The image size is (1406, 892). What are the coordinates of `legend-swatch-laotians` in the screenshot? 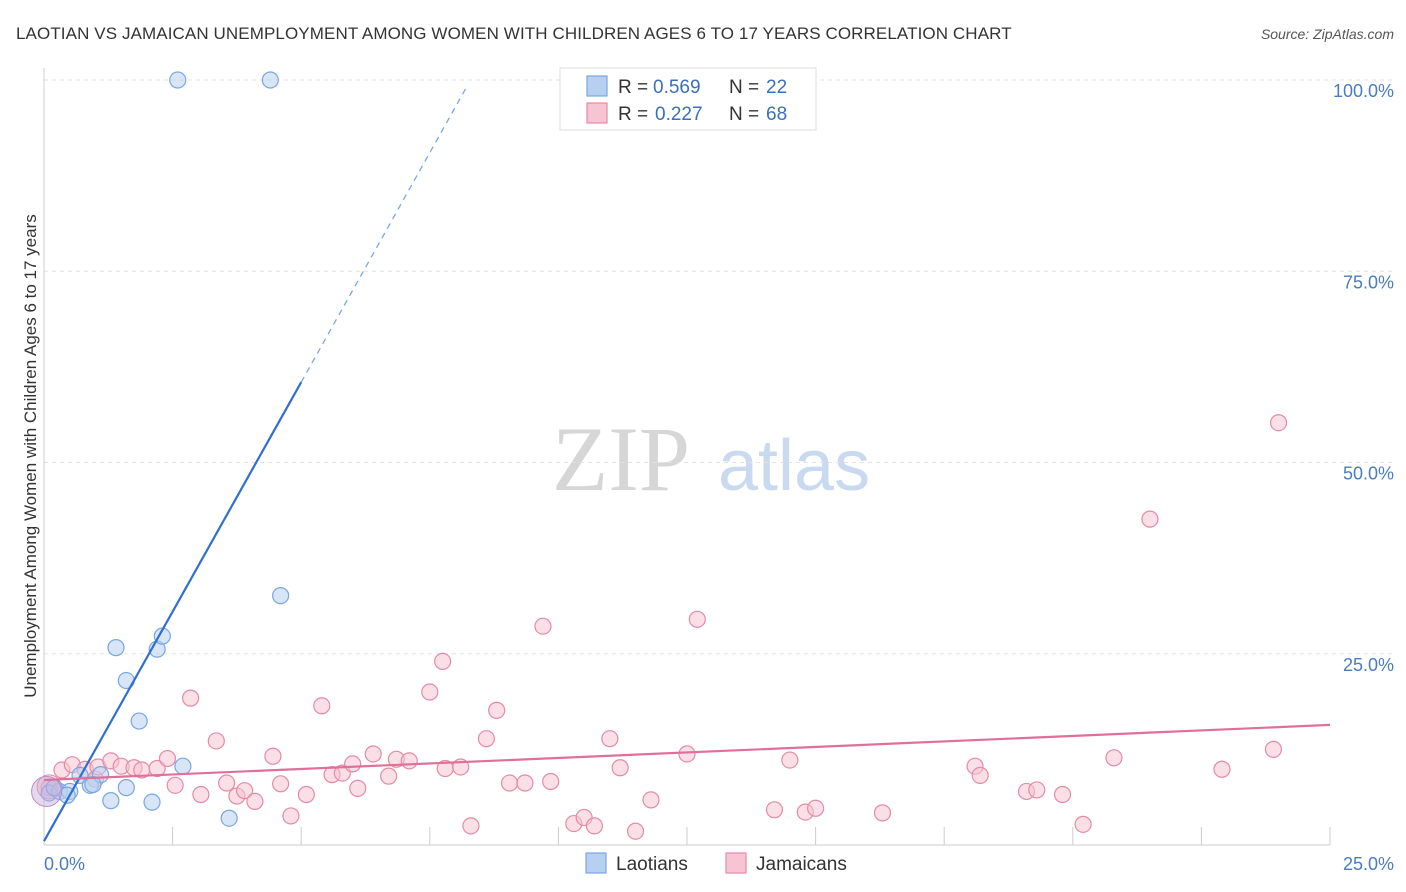 It's located at (597, 86).